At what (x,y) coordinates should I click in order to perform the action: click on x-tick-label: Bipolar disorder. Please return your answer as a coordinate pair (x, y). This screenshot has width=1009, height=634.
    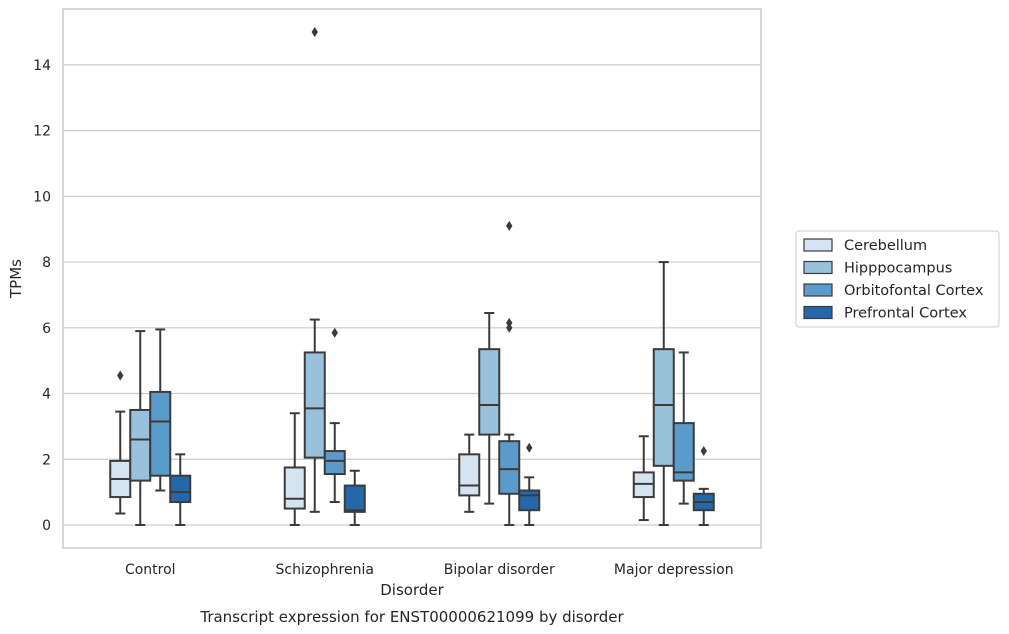
    Looking at the image, I should click on (499, 570).